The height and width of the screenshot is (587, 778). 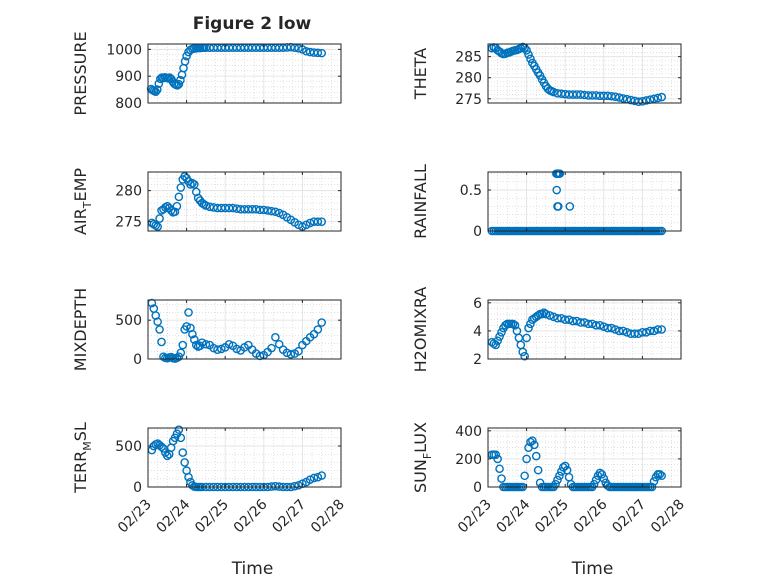 I want to click on y-axis-label: PRESSURE, so click(x=80, y=73).